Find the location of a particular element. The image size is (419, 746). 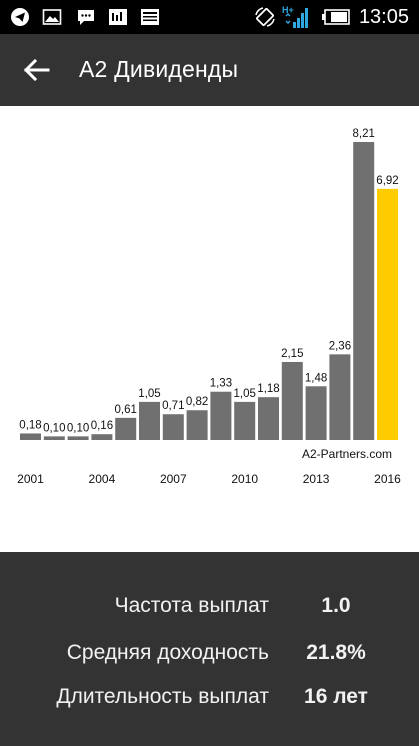

x-tick-2004: 2004 is located at coordinates (102, 479).